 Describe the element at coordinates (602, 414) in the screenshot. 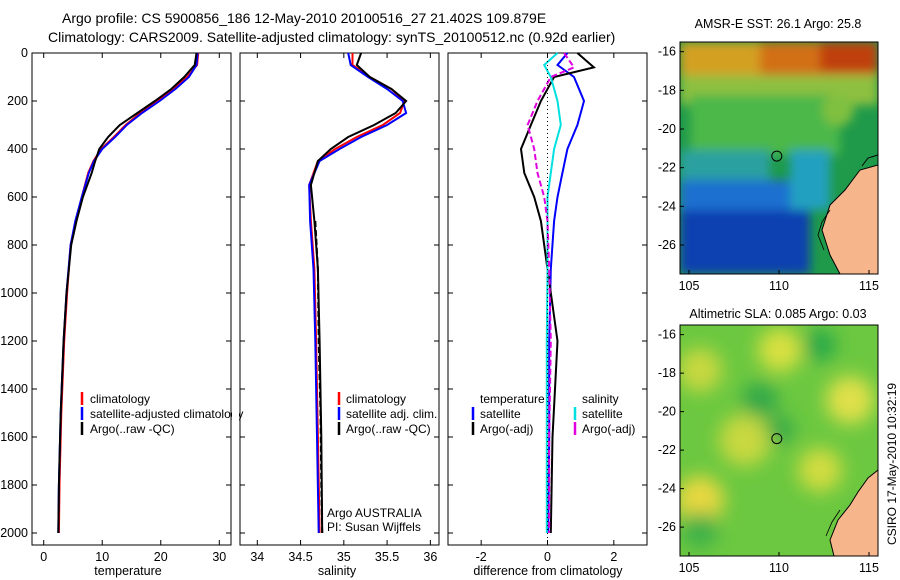

I see `legend-sal-sat: satellite` at that location.